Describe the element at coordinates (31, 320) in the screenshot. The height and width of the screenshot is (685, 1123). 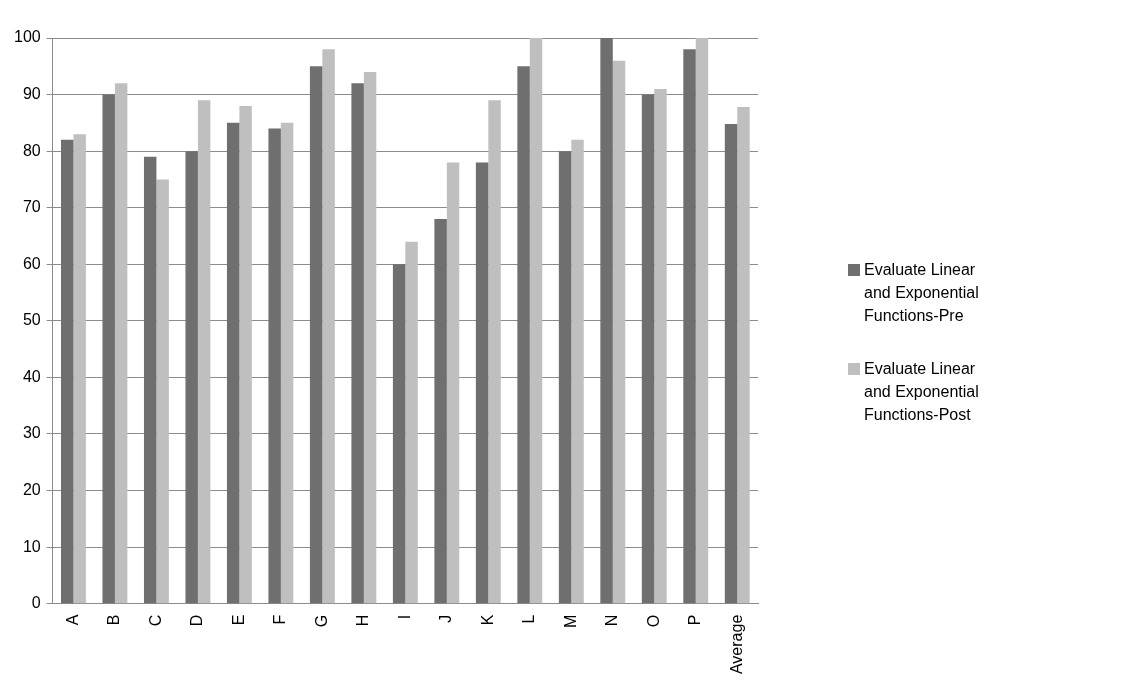
I see `y-tick-label: 50` at that location.